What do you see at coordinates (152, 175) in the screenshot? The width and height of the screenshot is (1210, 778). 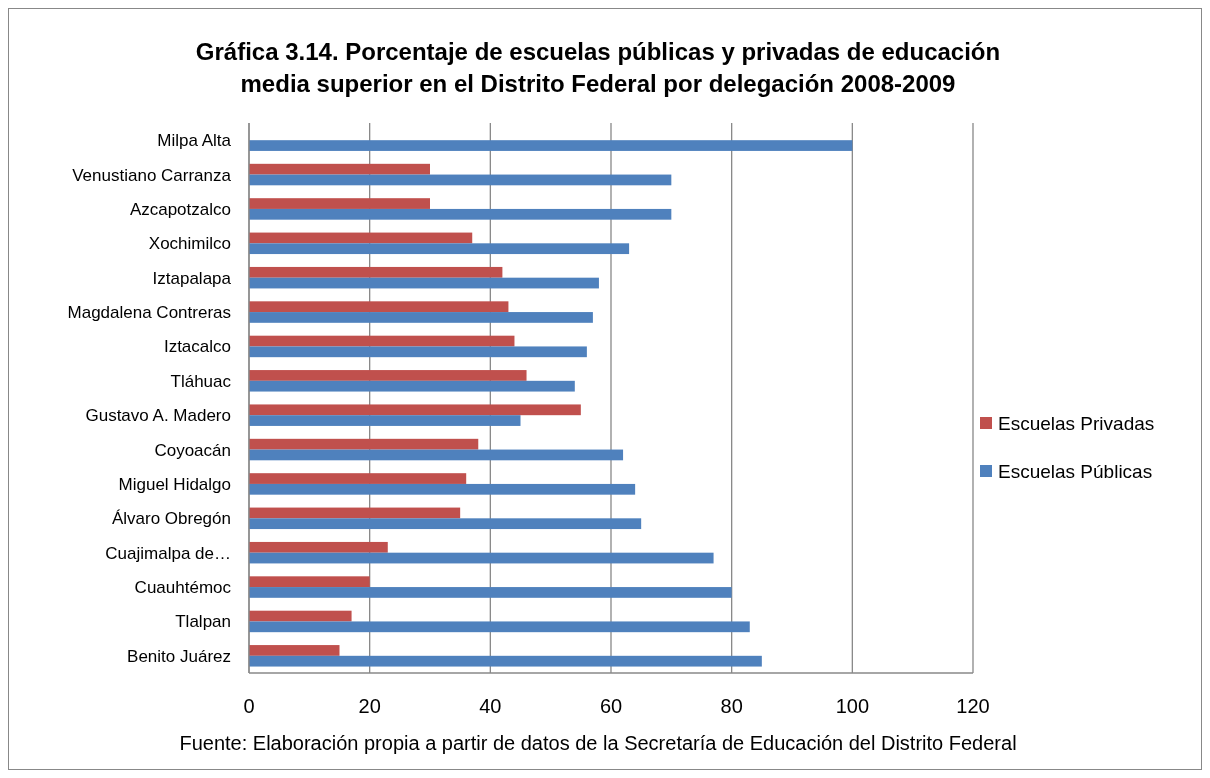 I see `y-tick-label: Venustiano Carranza` at bounding box center [152, 175].